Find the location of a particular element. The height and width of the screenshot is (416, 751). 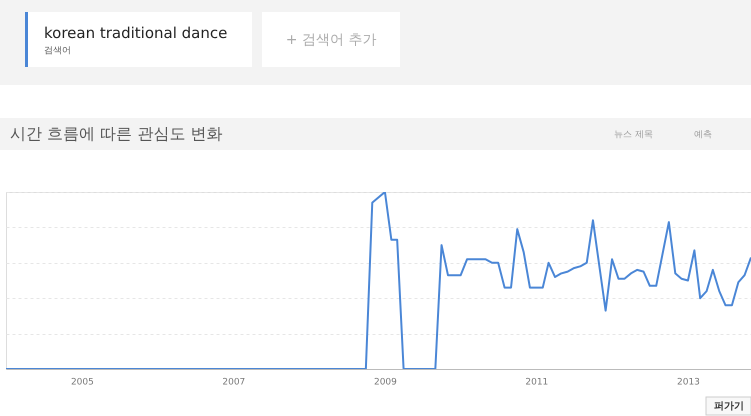

x-tick-label: 2013 is located at coordinates (688, 383).